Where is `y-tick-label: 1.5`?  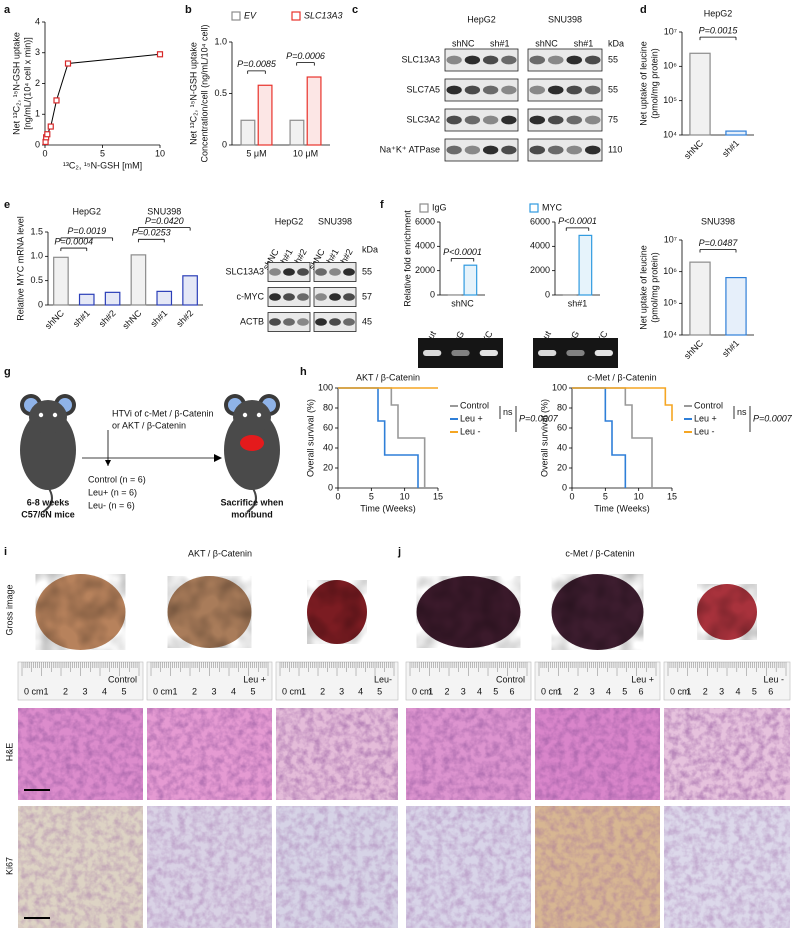
y-tick-label: 1.5 is located at coordinates (36, 231).